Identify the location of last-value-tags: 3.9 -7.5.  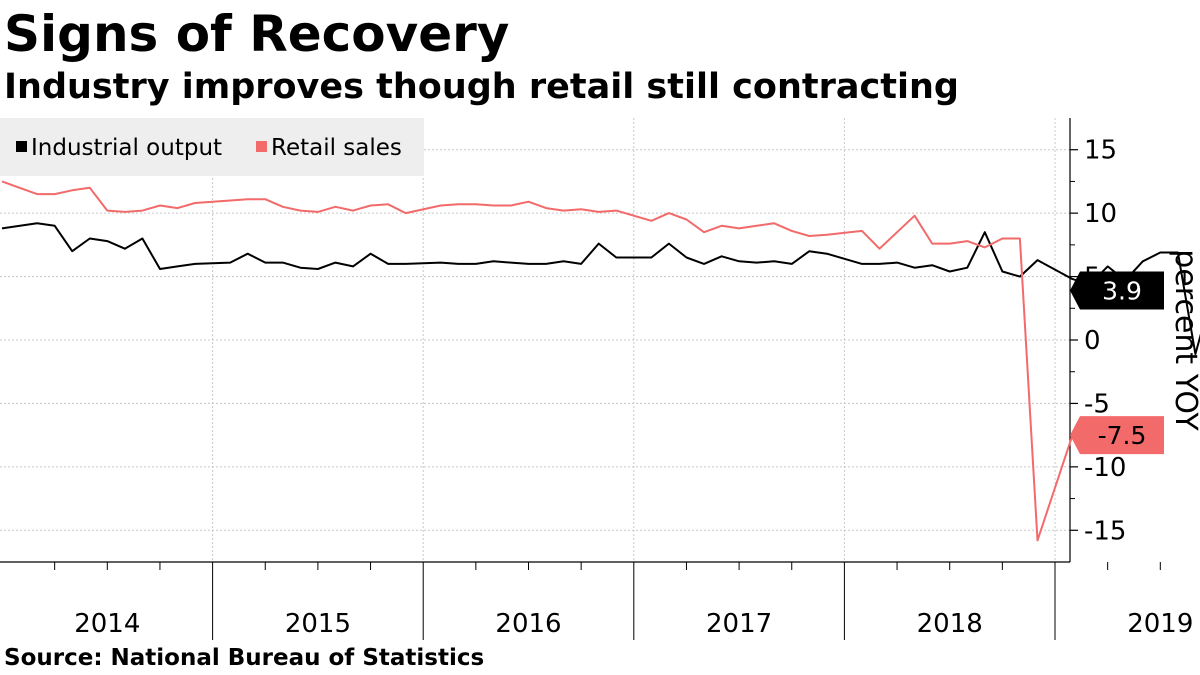
(1117, 363).